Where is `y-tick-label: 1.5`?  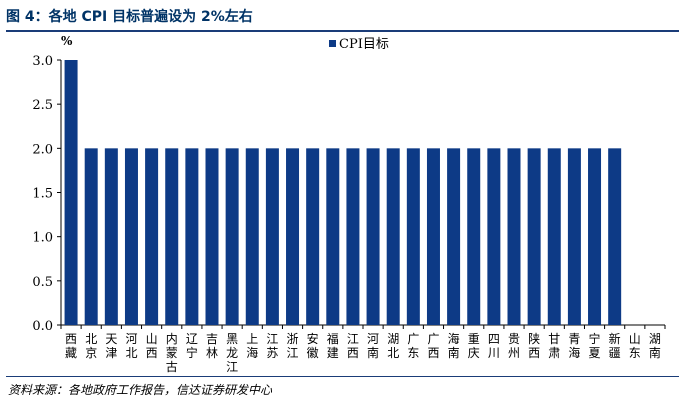
y-tick-label: 1.5 is located at coordinates (42, 194).